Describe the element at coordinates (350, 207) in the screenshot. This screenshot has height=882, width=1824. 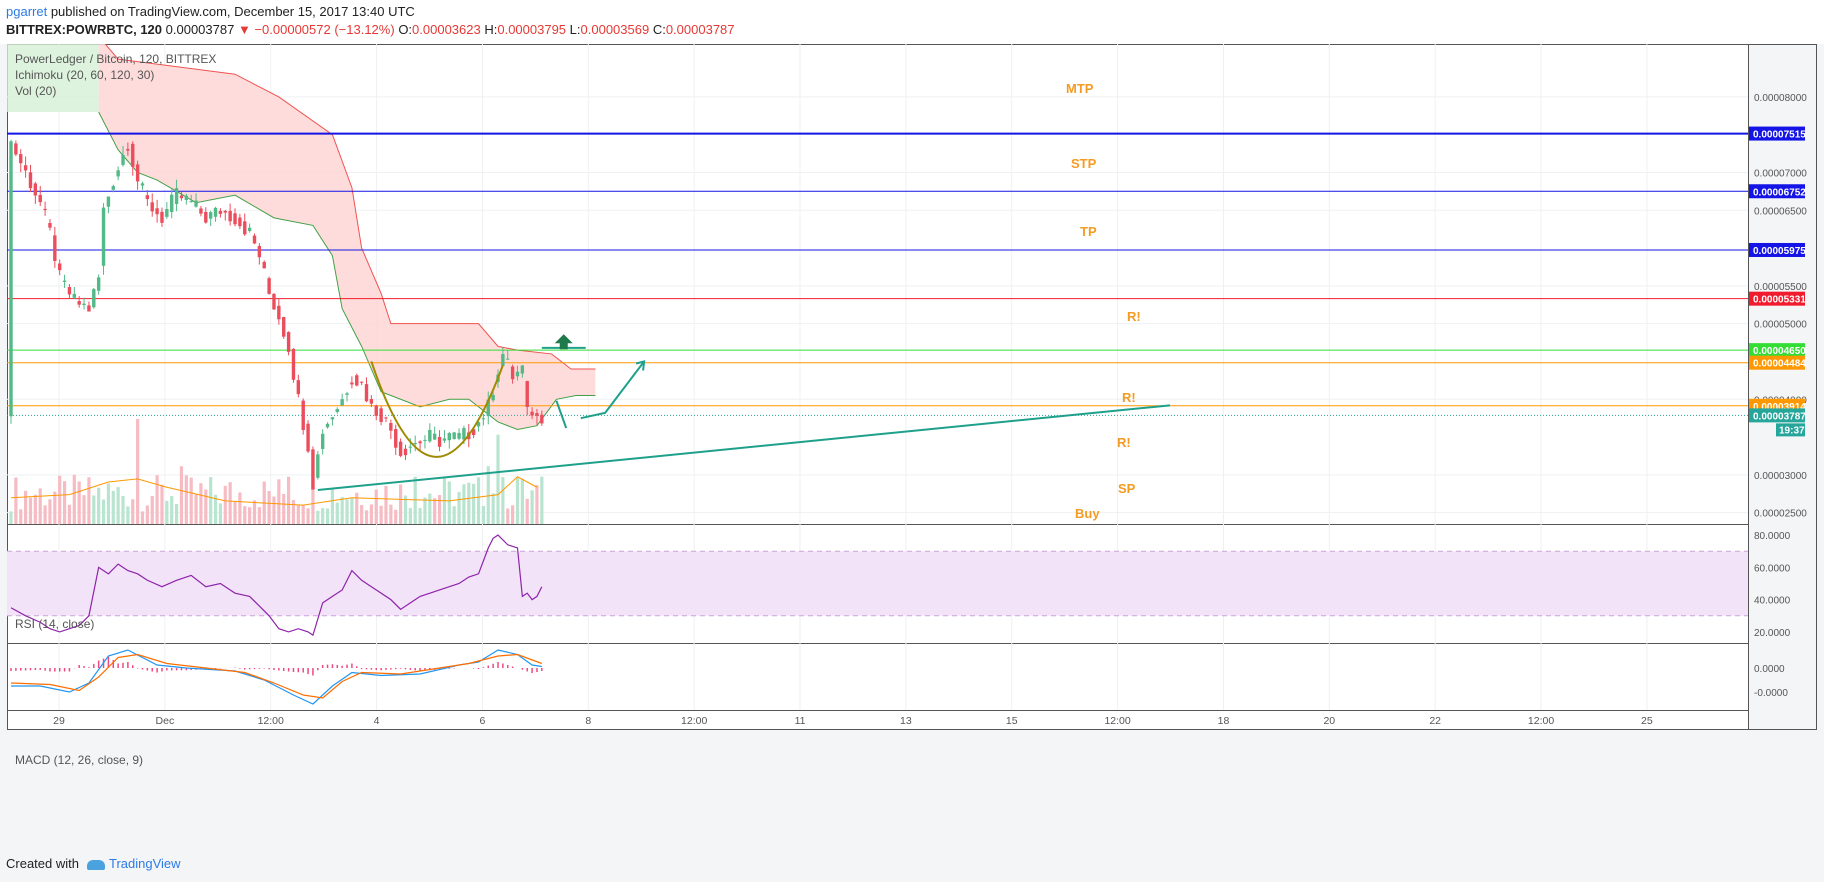
I see `cloud-span-a` at that location.